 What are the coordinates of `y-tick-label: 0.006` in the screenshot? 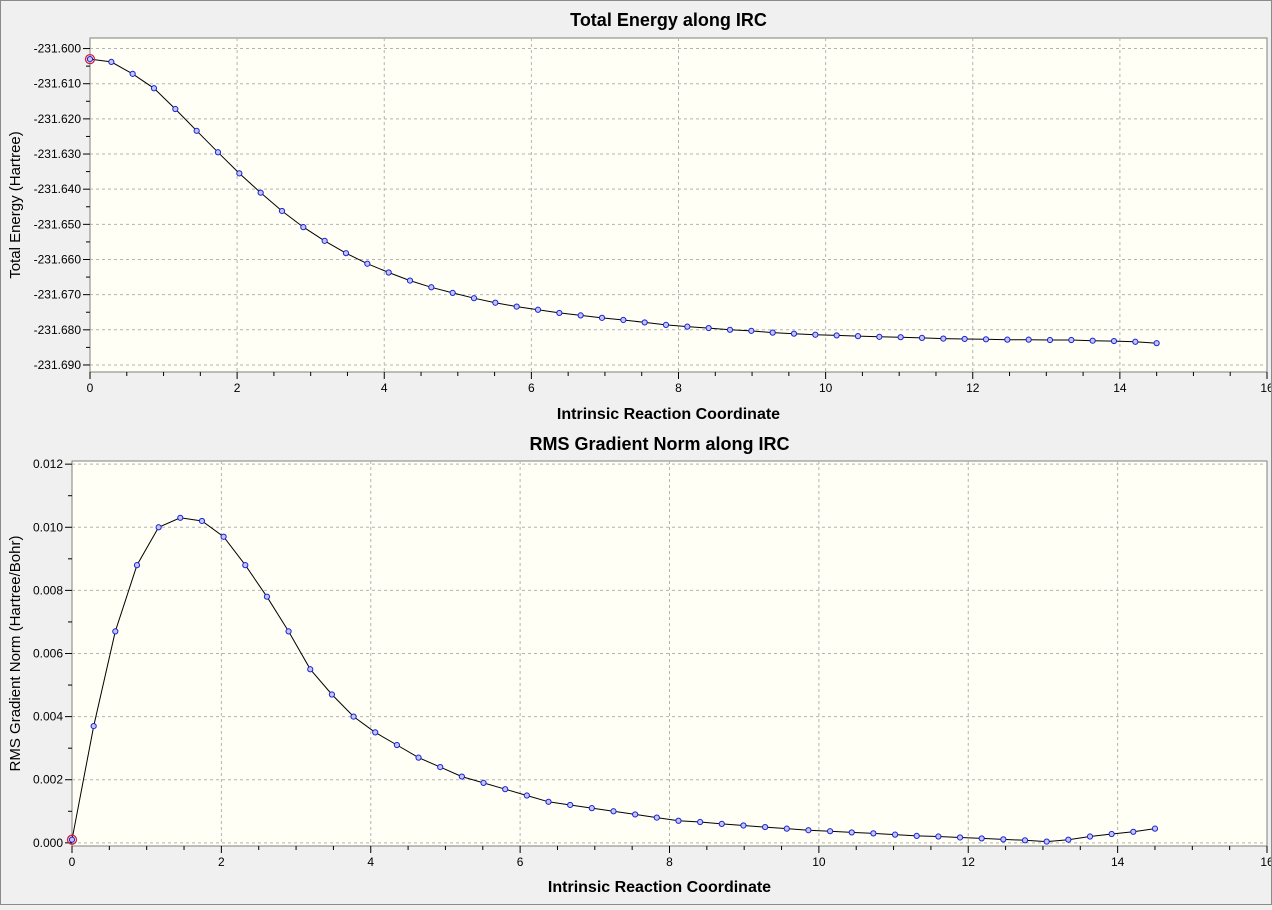 It's located at (48, 654).